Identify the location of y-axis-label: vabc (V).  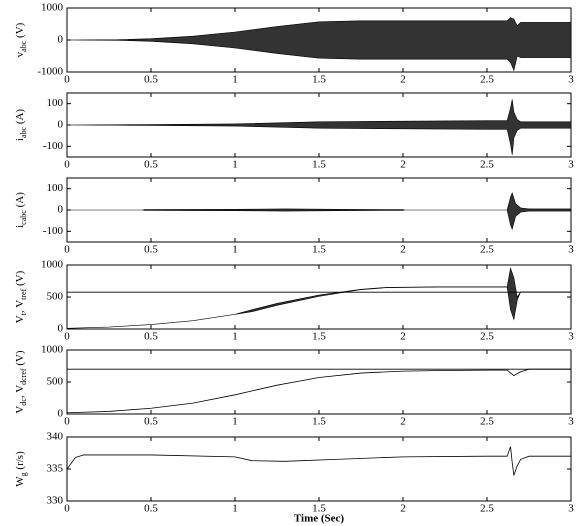
(21, 39).